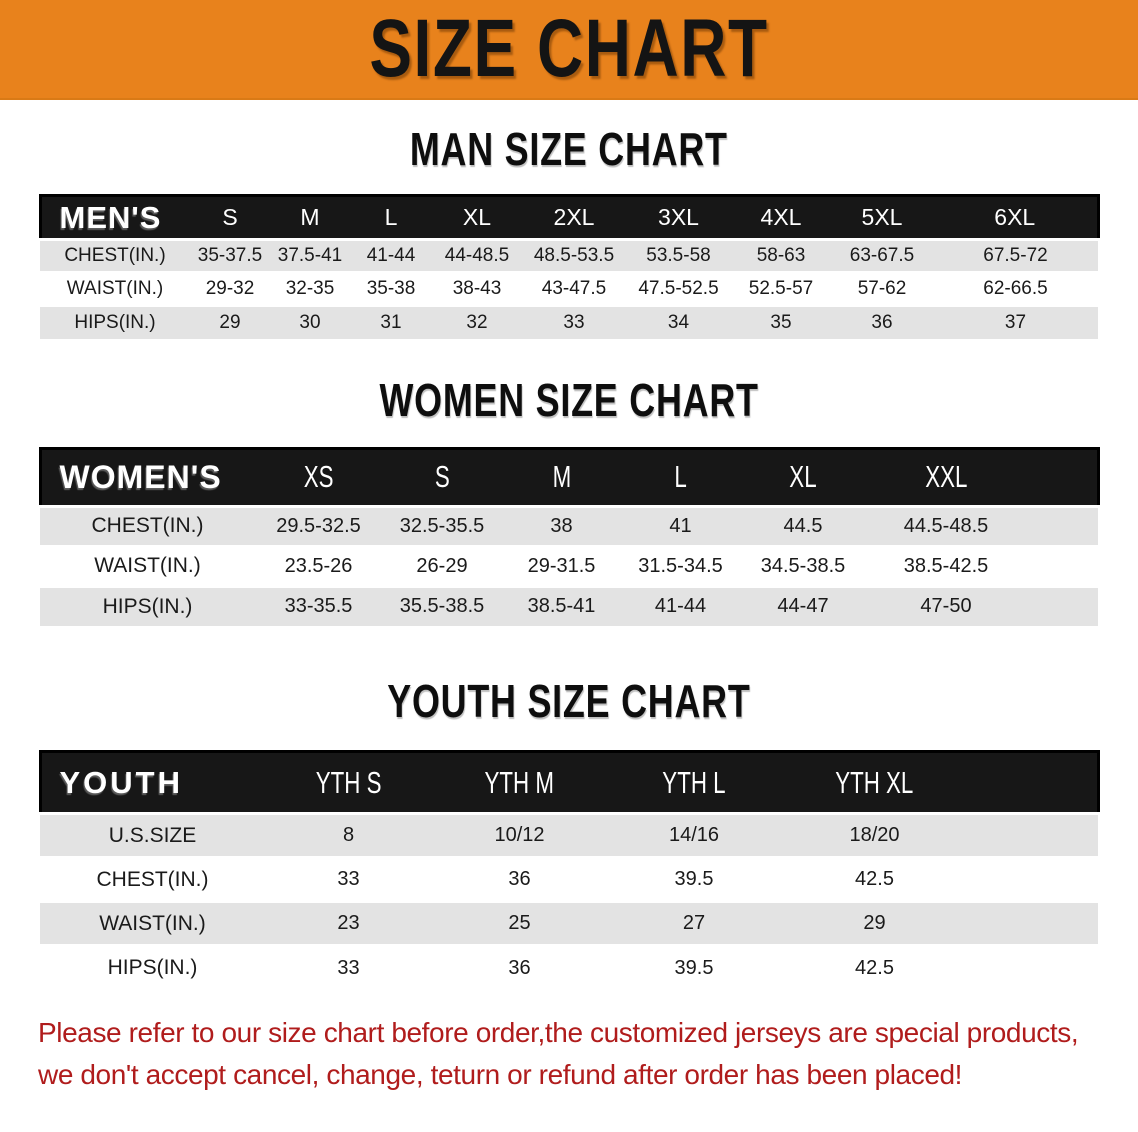 This screenshot has height=1132, width=1138. I want to click on column-header-yth-s: YTH S, so click(348, 782).